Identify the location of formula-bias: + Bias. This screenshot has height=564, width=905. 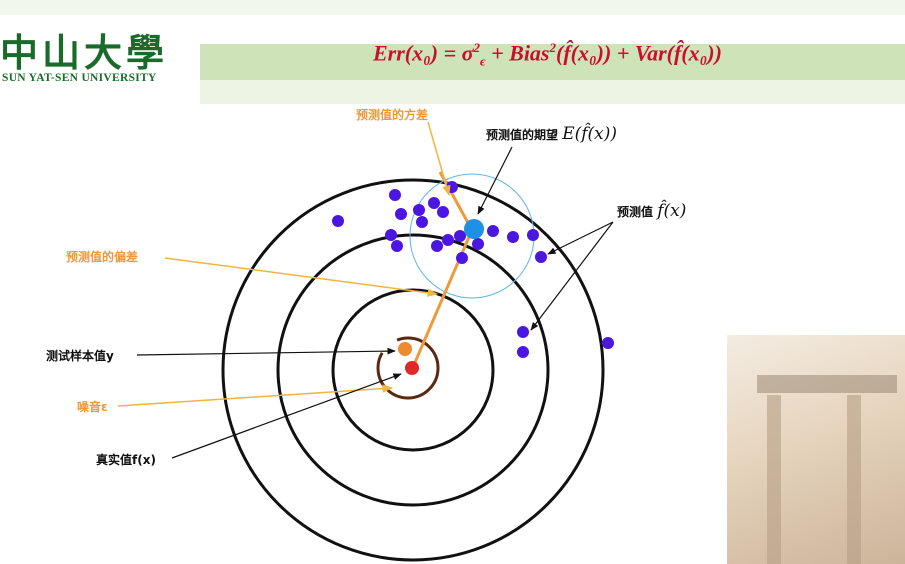
(517, 53).